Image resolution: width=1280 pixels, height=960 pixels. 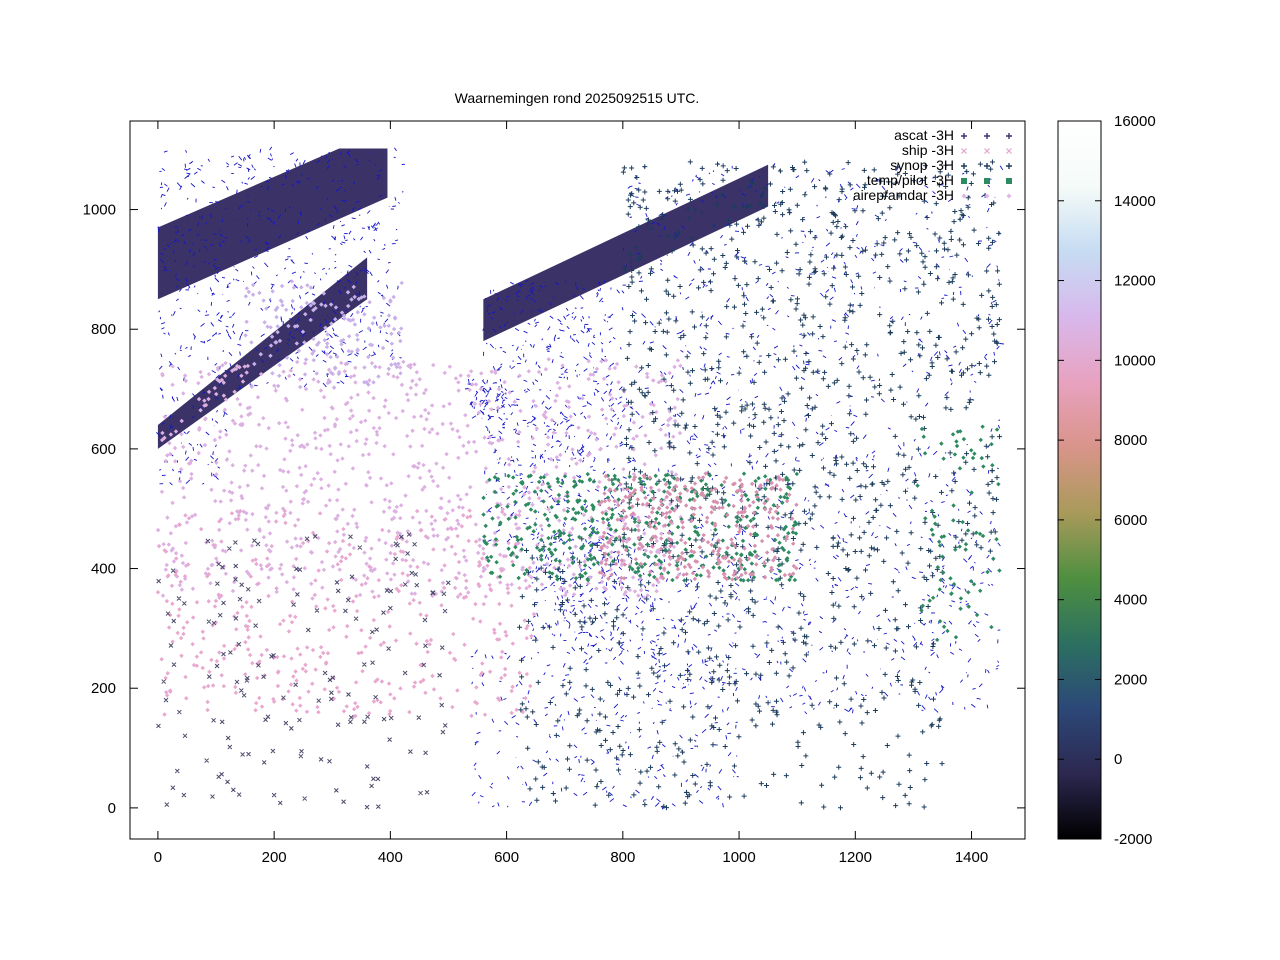 I want to click on colorbar-tick-label: 8000, so click(x=1130, y=440).